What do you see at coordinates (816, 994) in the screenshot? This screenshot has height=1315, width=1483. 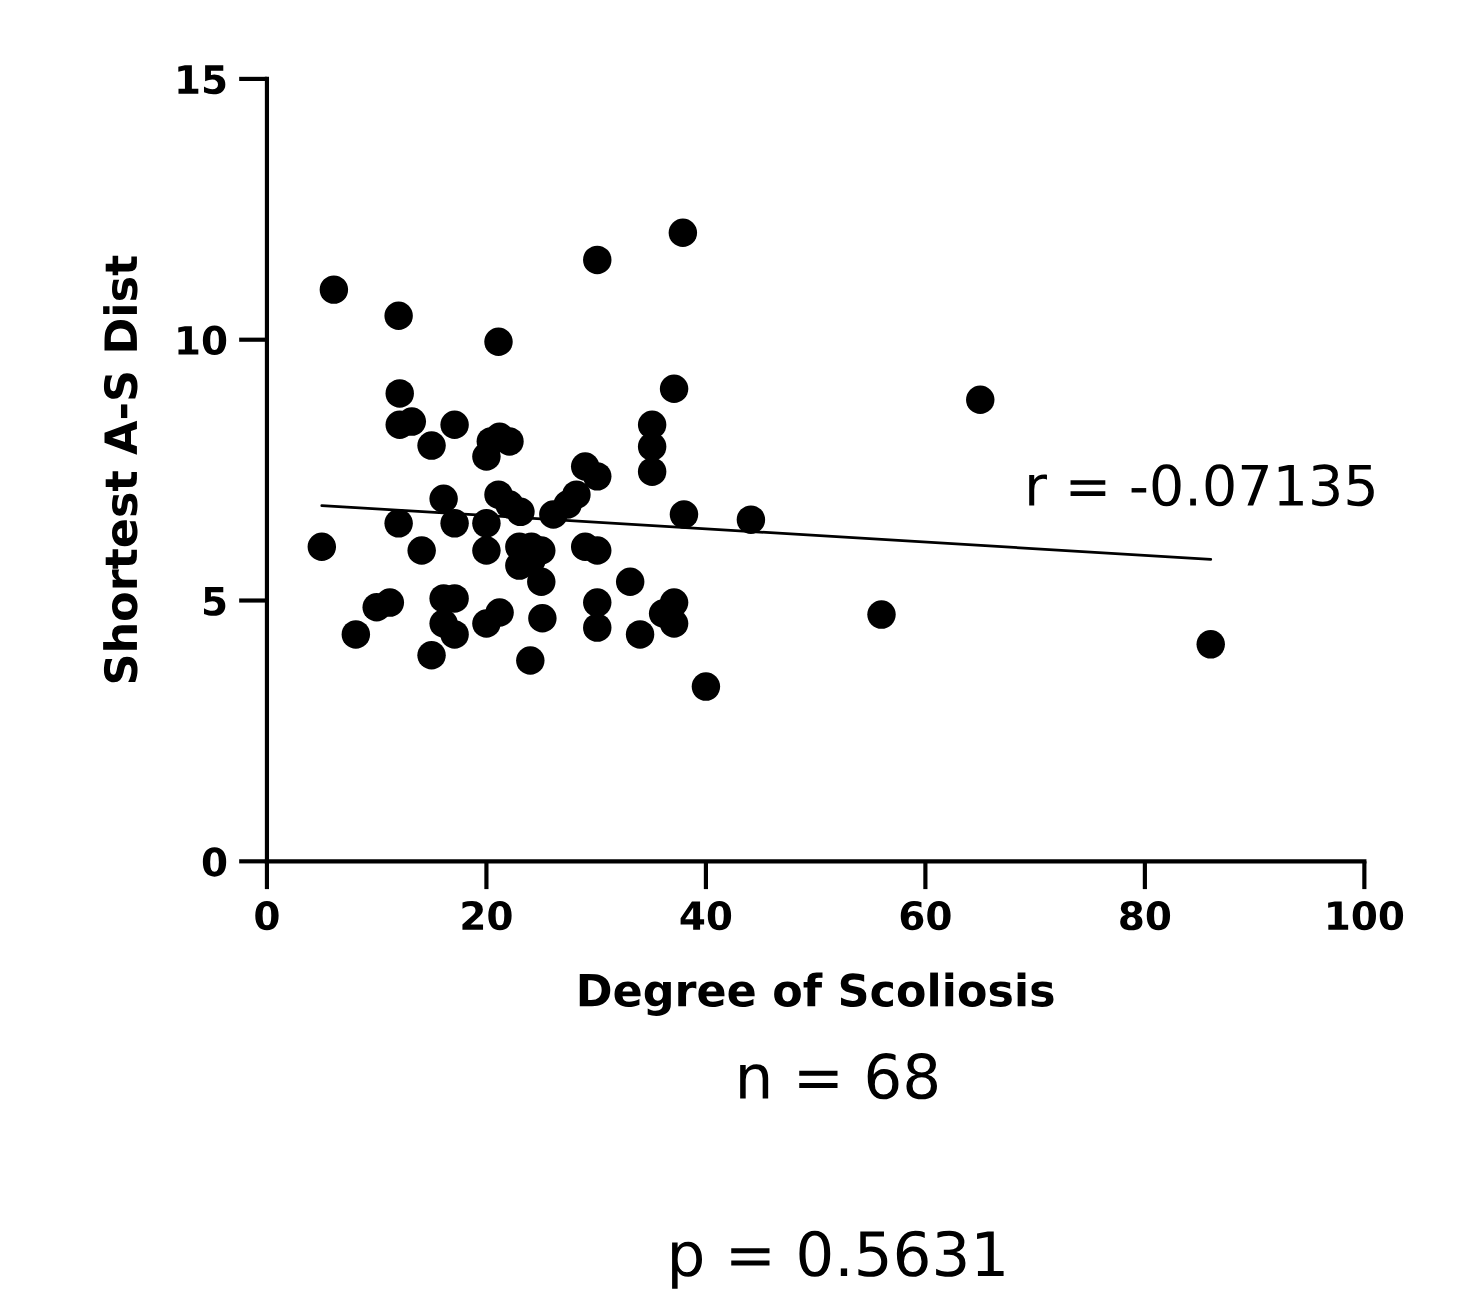 I see `x-axis-title: Degree of Scoliosis` at bounding box center [816, 994].